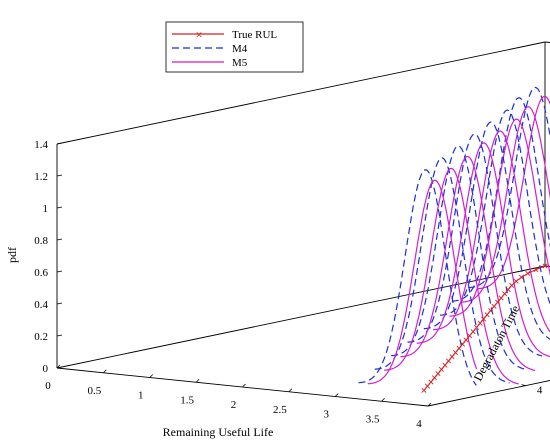  I want to click on z-tick-label-4: 0.8, so click(41, 241).